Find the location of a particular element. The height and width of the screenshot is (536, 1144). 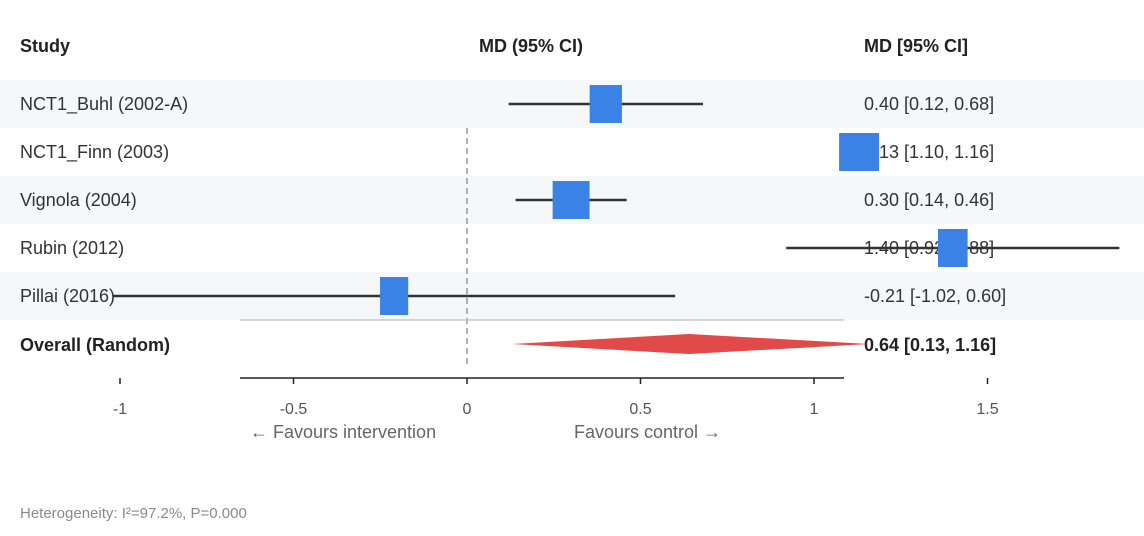

x-tick-label: -0.5 is located at coordinates (294, 409).